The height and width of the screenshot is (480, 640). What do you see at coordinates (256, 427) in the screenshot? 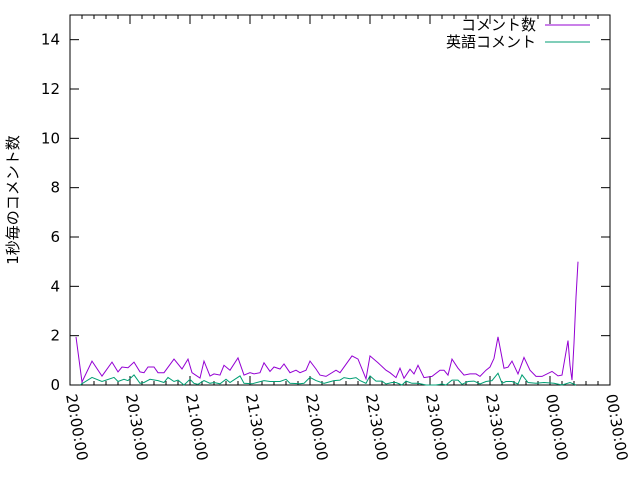
I see `x-tick-label: 21:30:00` at bounding box center [256, 427].